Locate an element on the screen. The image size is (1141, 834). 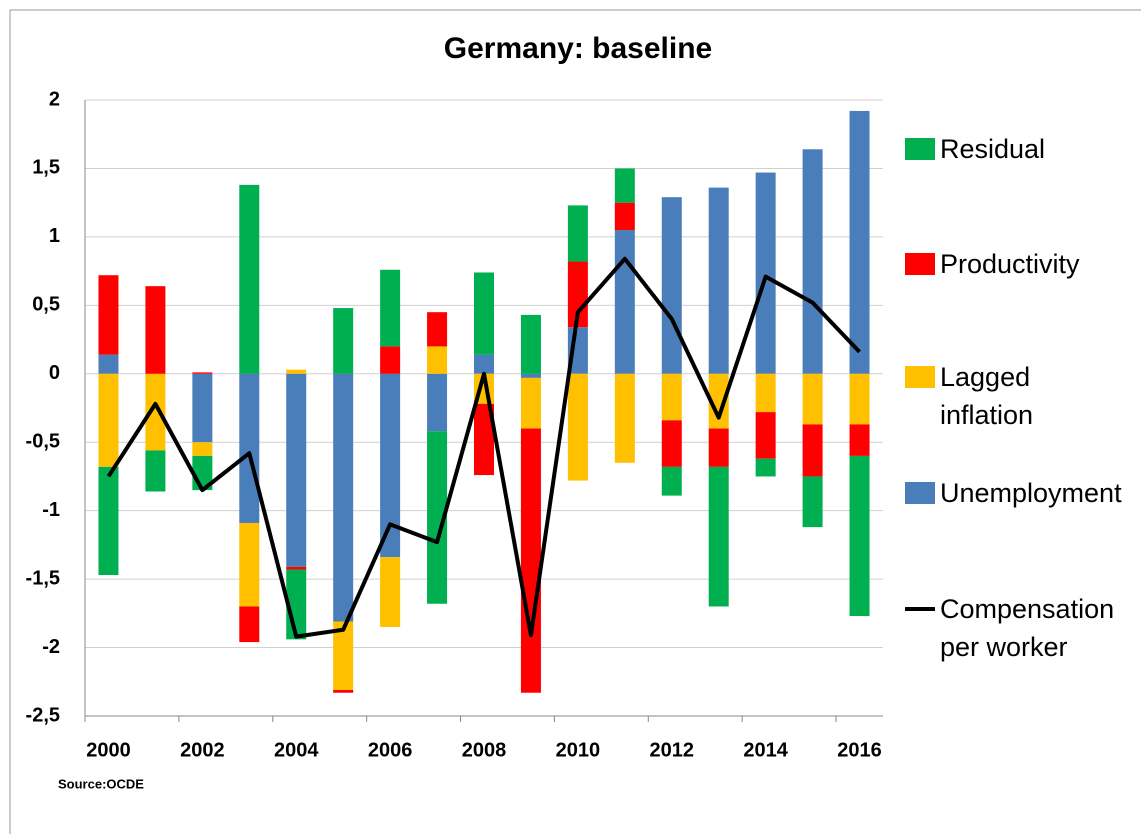
x-tick-label: 2004 is located at coordinates (296, 750).